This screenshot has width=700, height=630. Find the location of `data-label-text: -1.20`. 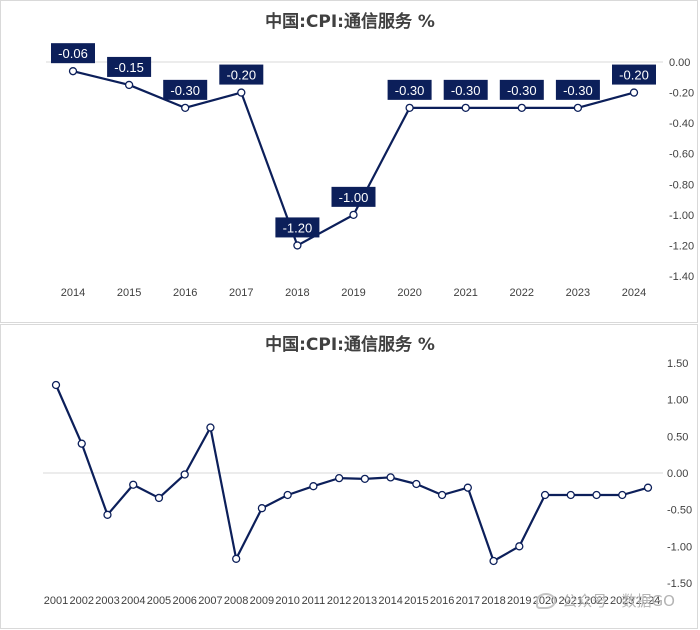

data-label-text: -1.20 is located at coordinates (298, 227).